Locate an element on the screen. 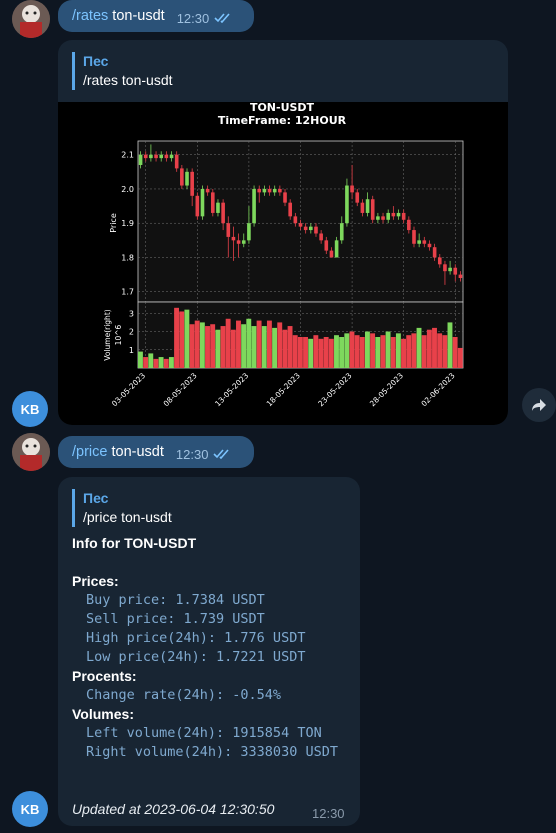 The height and width of the screenshot is (833, 556). price-axis-label: Price is located at coordinates (113, 223).